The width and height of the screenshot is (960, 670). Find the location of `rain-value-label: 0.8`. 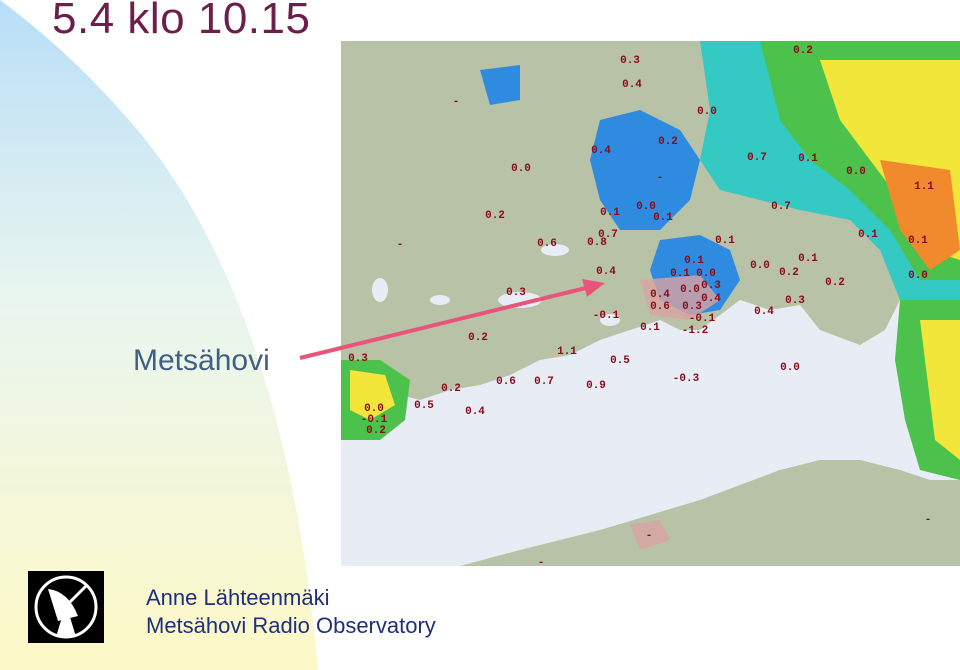

rain-value-label: 0.8 is located at coordinates (597, 243).